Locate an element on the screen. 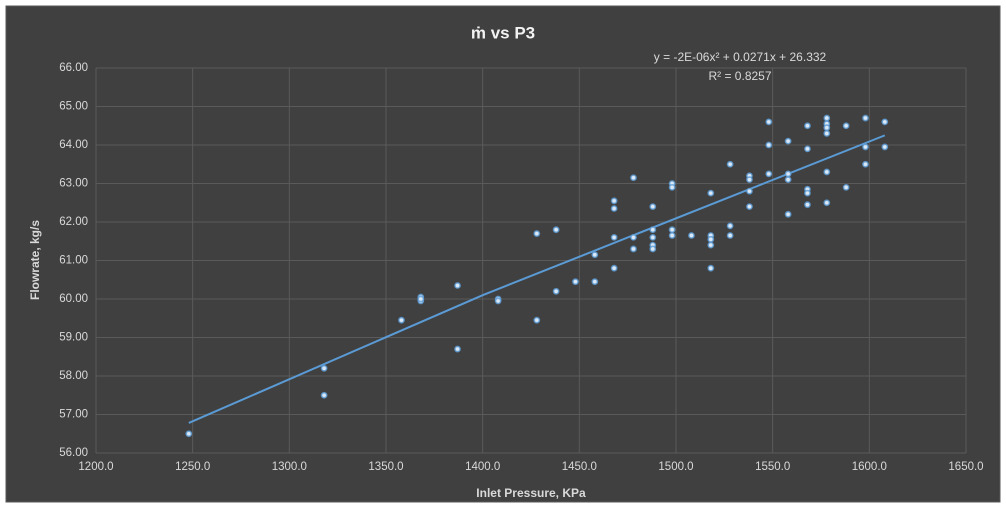  x-axis-label: Inlet Pressure, KPa is located at coordinates (531, 493).